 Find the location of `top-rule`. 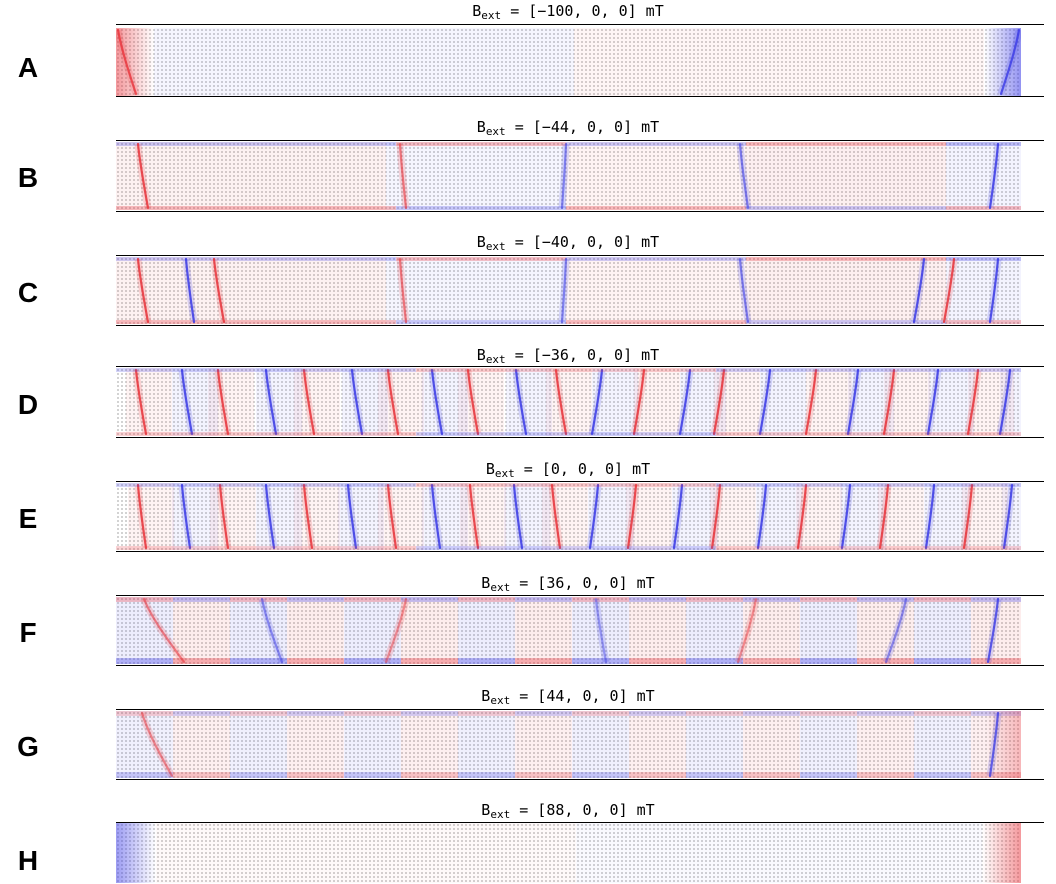

top-rule is located at coordinates (580, 140).